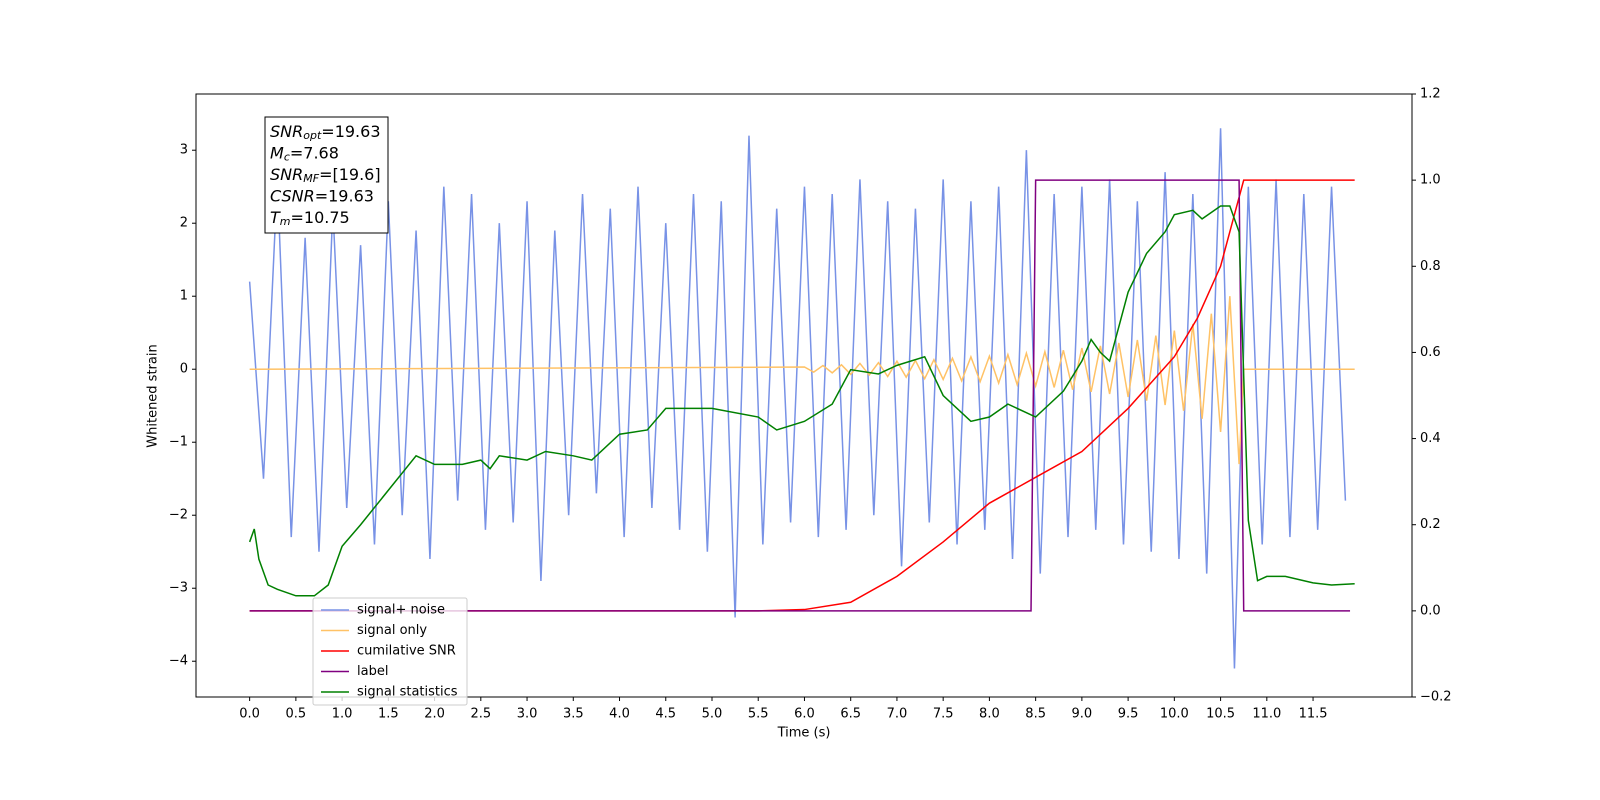 The width and height of the screenshot is (1600, 800). Describe the element at coordinates (342, 714) in the screenshot. I see `x-tick-label: 1.0` at that location.